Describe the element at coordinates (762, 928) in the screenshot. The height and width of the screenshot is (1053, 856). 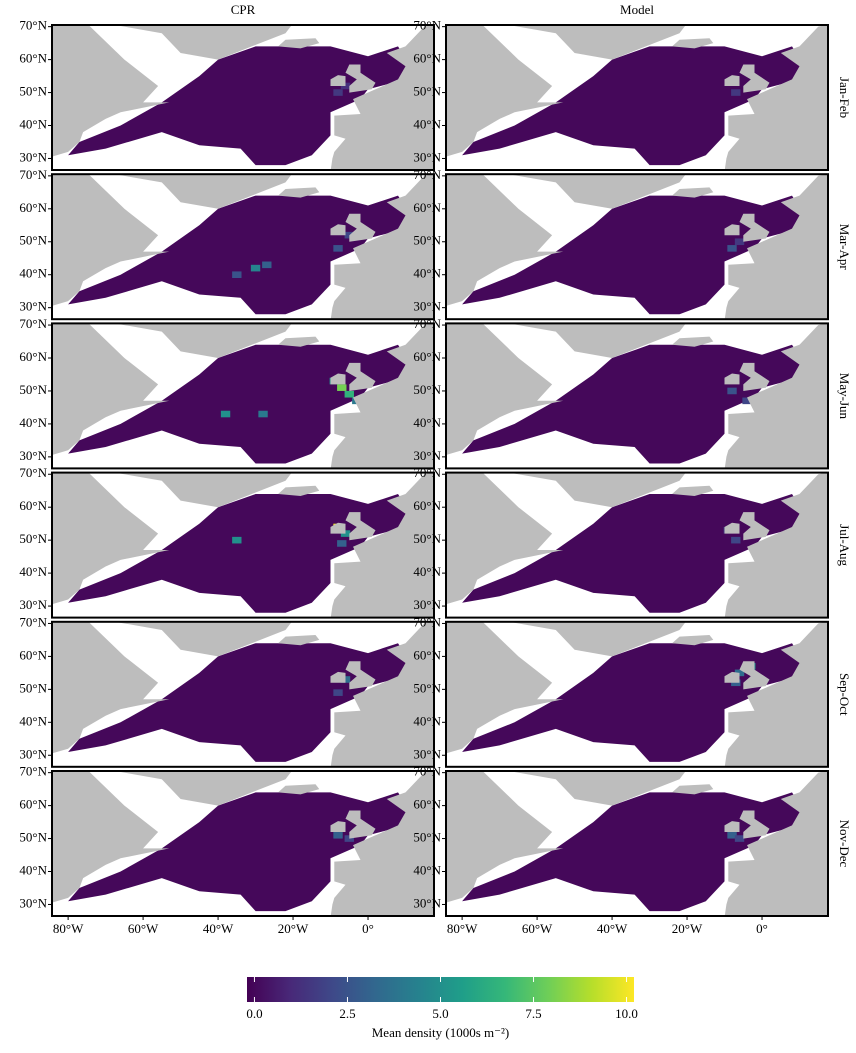
I see `x-tick-label: 0°` at that location.